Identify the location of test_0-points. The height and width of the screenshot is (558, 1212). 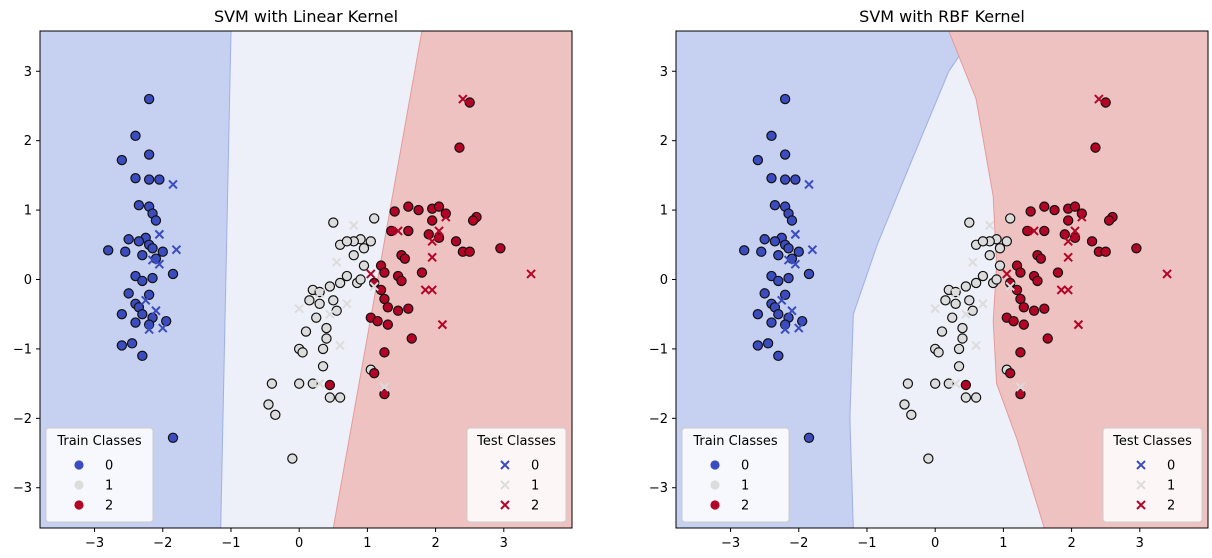
(161, 257).